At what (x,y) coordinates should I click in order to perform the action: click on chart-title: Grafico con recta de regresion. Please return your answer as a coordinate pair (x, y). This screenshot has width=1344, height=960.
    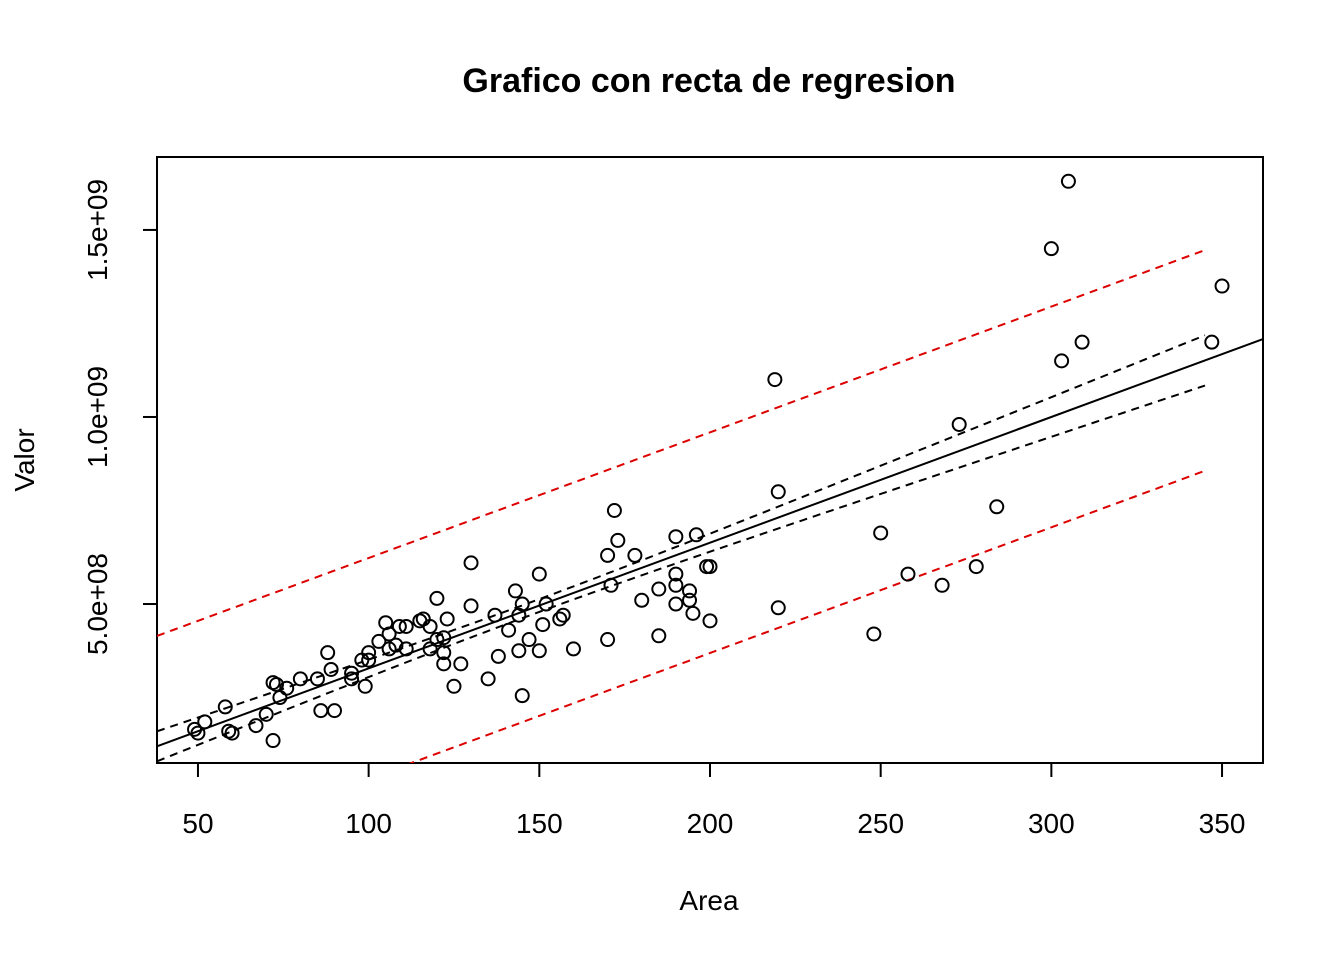
    Looking at the image, I should click on (708, 81).